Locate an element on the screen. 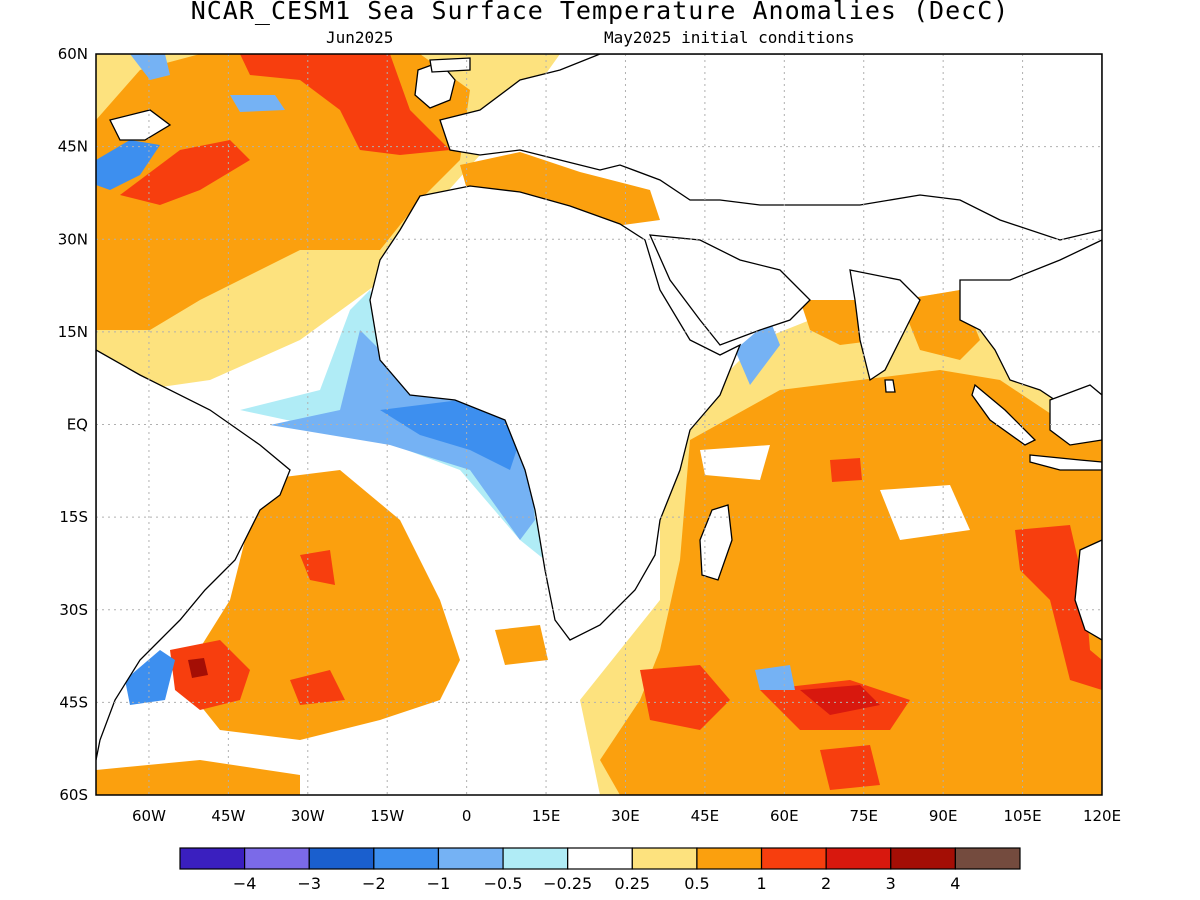 This screenshot has width=1200, height=900. colorbar-label: −1 is located at coordinates (439, 883).